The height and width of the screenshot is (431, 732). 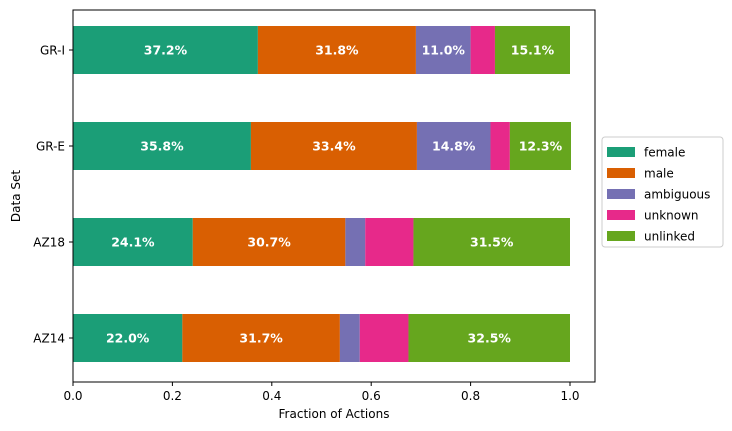 I want to click on bar-segment-female-GR-E, so click(x=162, y=146).